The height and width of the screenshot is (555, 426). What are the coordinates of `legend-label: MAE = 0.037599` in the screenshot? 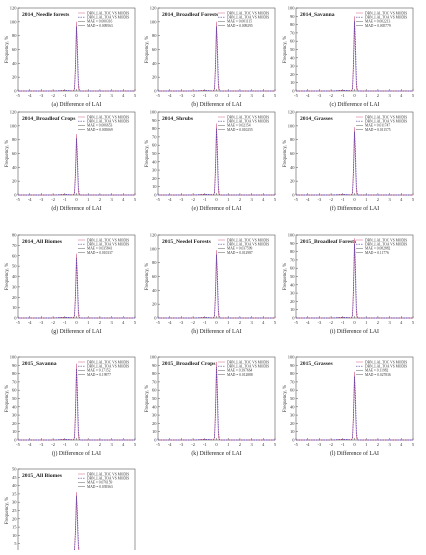 It's located at (239, 249).